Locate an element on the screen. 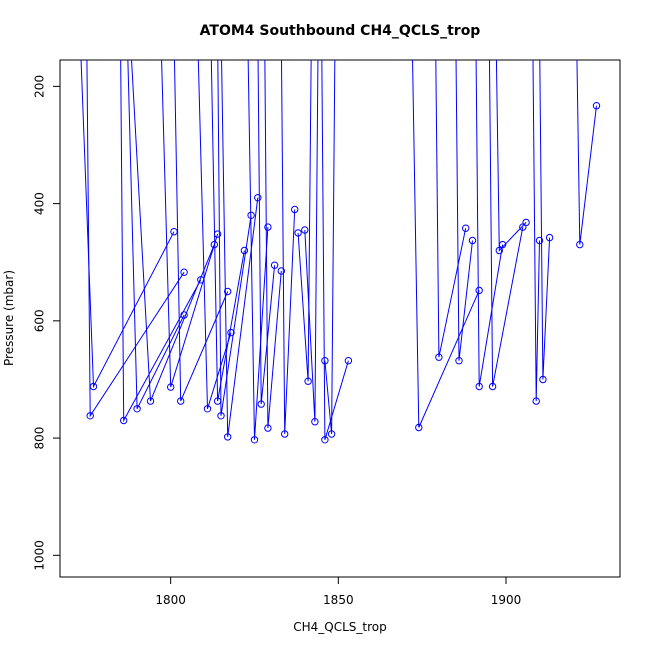 The width and height of the screenshot is (650, 650). y-tick-label: 1000 is located at coordinates (40, 555).